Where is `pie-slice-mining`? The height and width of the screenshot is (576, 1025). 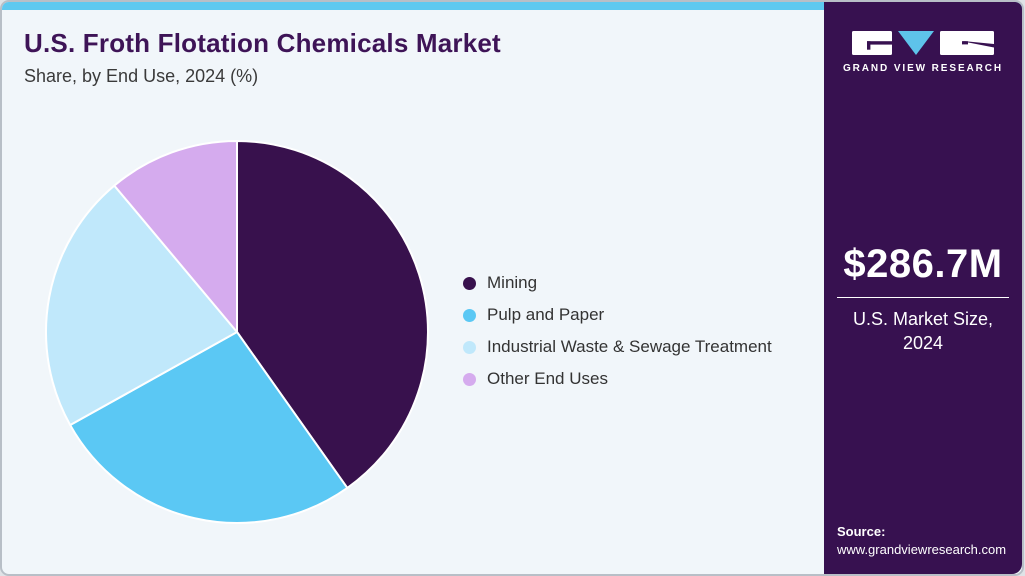 pie-slice-mining is located at coordinates (332, 314).